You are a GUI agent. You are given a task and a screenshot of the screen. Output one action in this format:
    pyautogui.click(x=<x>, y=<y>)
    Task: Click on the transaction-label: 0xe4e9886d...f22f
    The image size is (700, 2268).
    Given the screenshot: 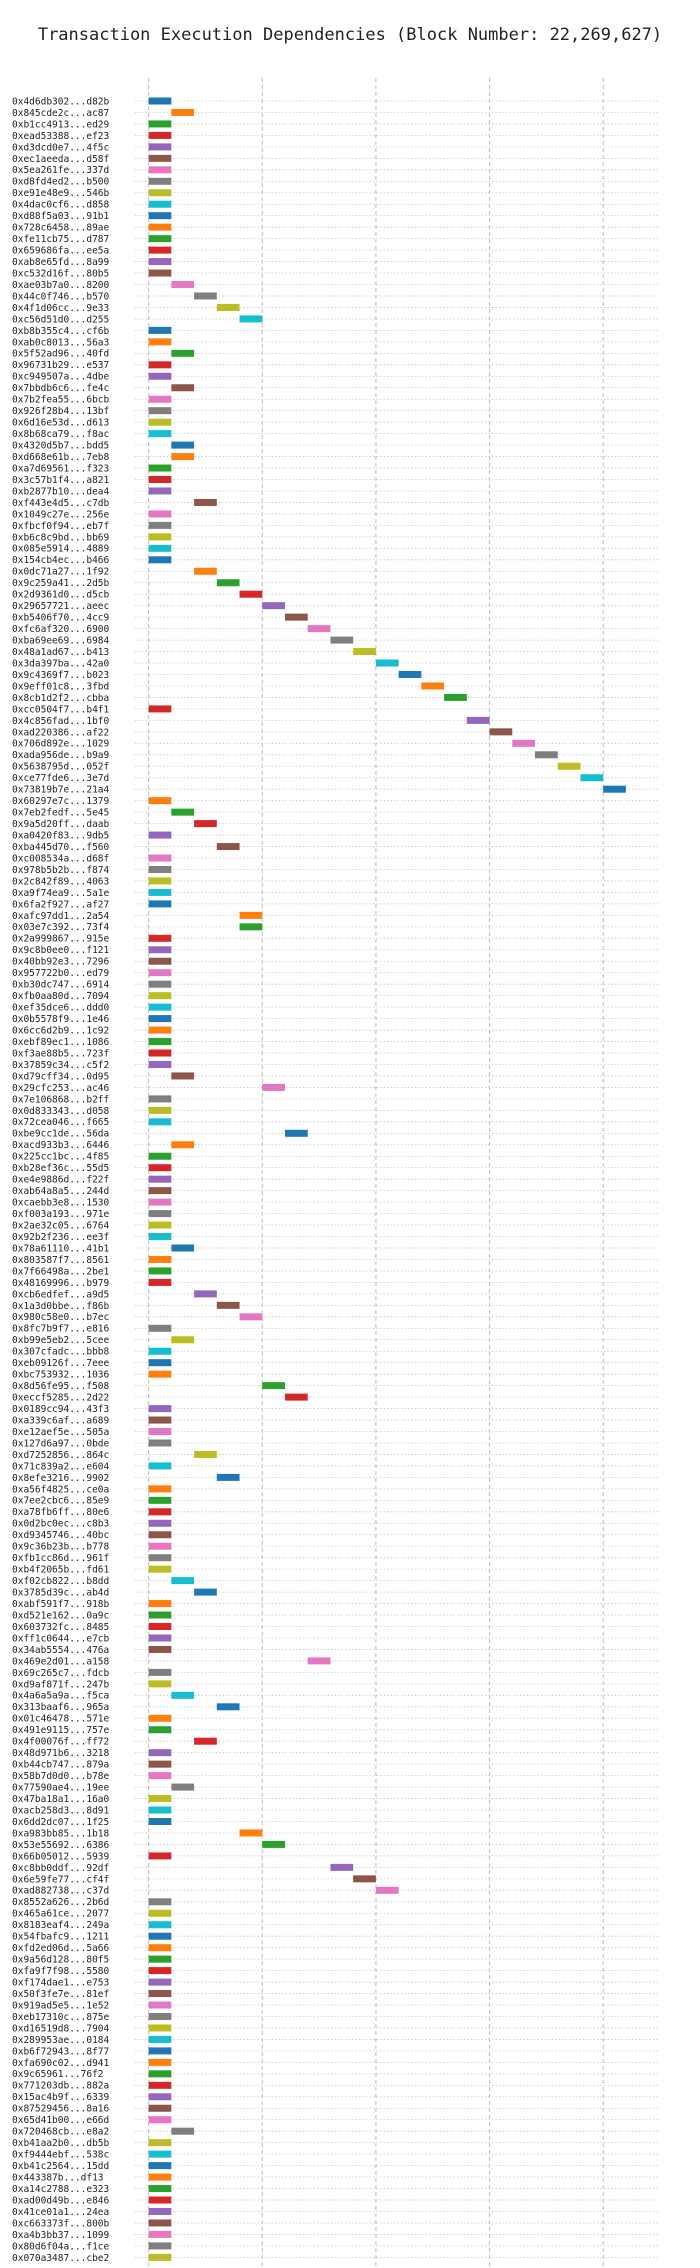 What is the action you would take?
    pyautogui.click(x=60, y=1180)
    